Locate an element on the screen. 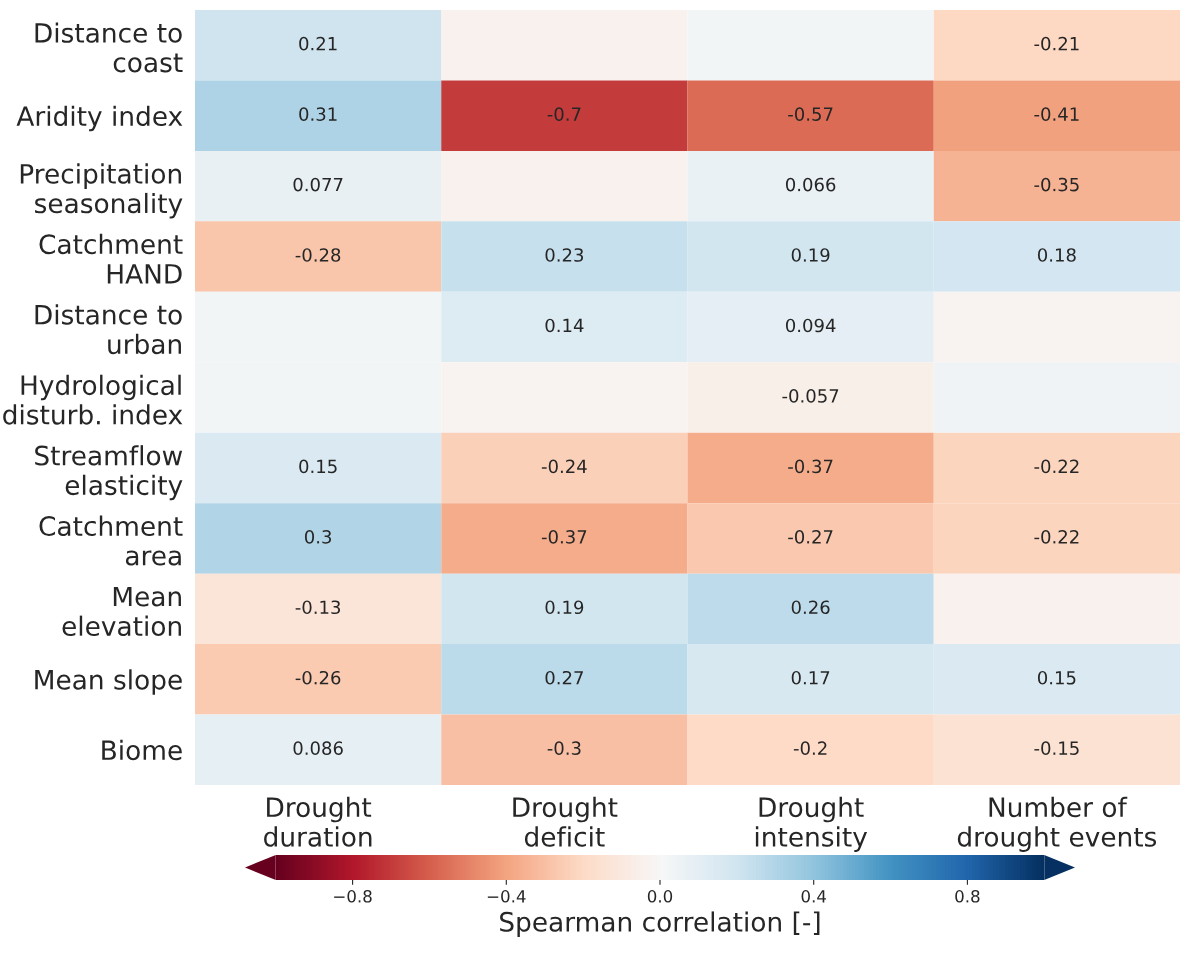 The image size is (1186, 972). x-tick-label: Number of drought events is located at coordinates (1057, 824).